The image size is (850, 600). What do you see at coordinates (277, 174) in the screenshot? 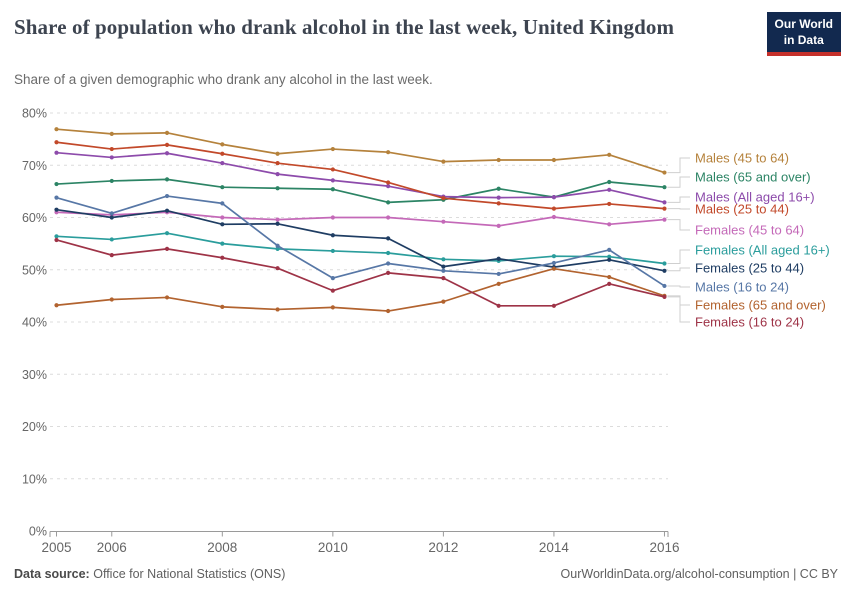
I see `series-point-males-all-aged-16-2009` at bounding box center [277, 174].